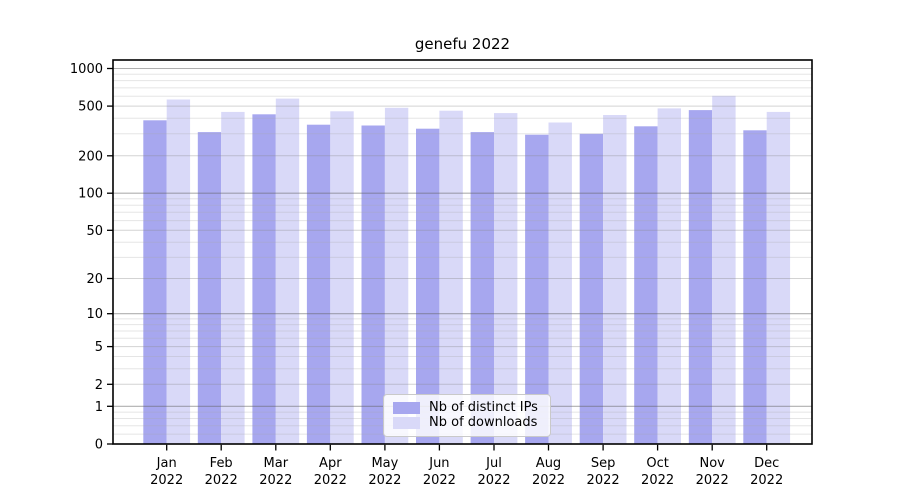 This screenshot has height=500, width=900. Describe the element at coordinates (233, 278) in the screenshot. I see `bar-downloads-feb` at that location.